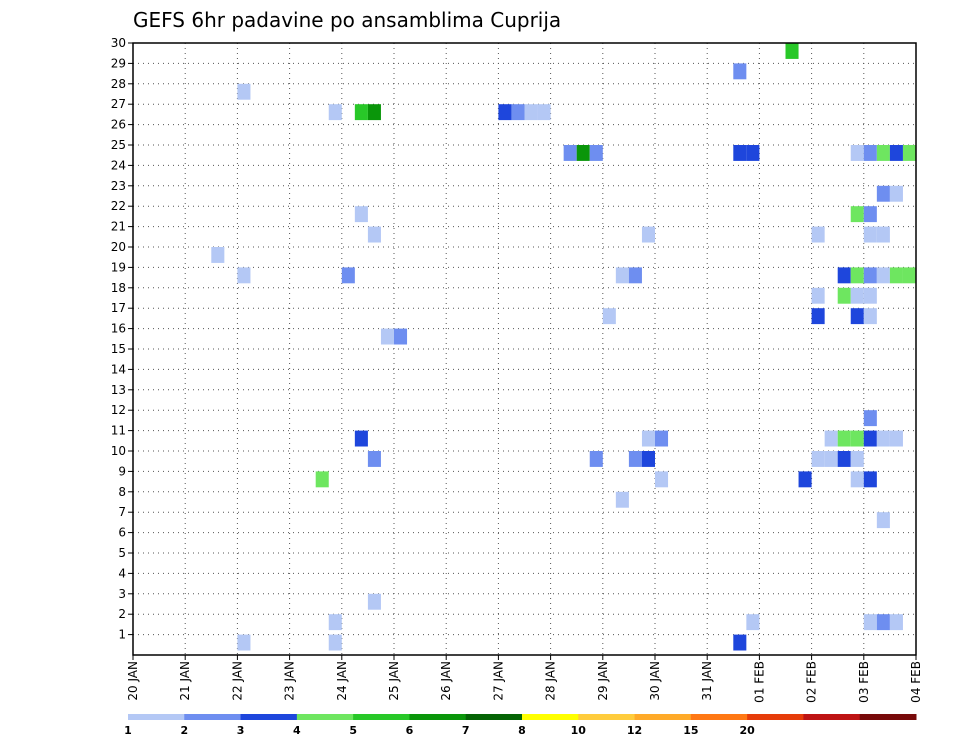  I want to click on y-tick-label: 13, so click(118, 390).